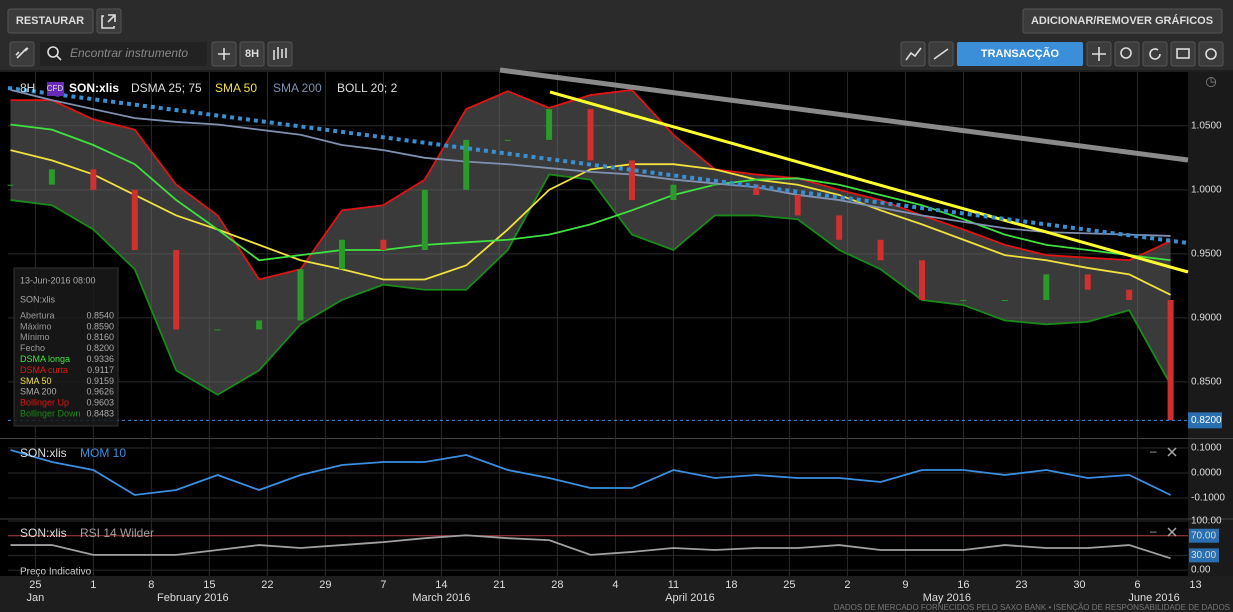 This screenshot has width=1233, height=612. I want to click on info-instrument: SON:xlis, so click(38, 299).